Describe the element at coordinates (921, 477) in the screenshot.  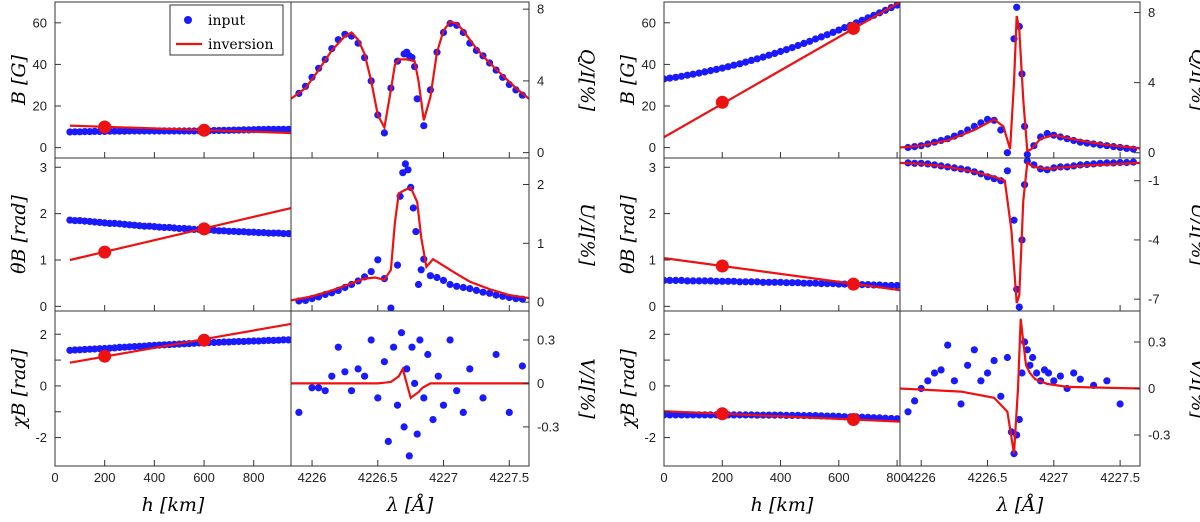
I see `x-tick-label: 4226` at that location.